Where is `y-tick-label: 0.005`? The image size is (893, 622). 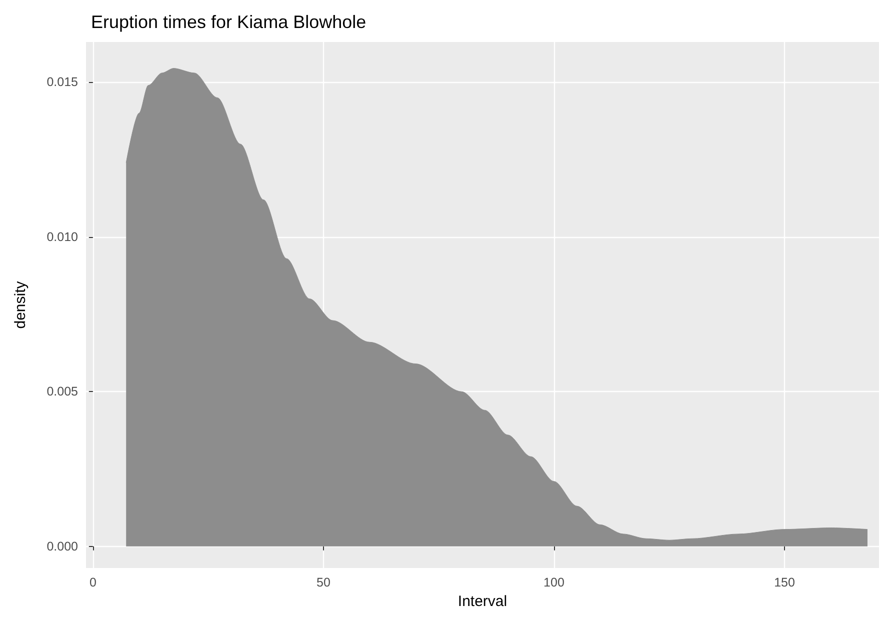 y-tick-label: 0.005 is located at coordinates (62, 391).